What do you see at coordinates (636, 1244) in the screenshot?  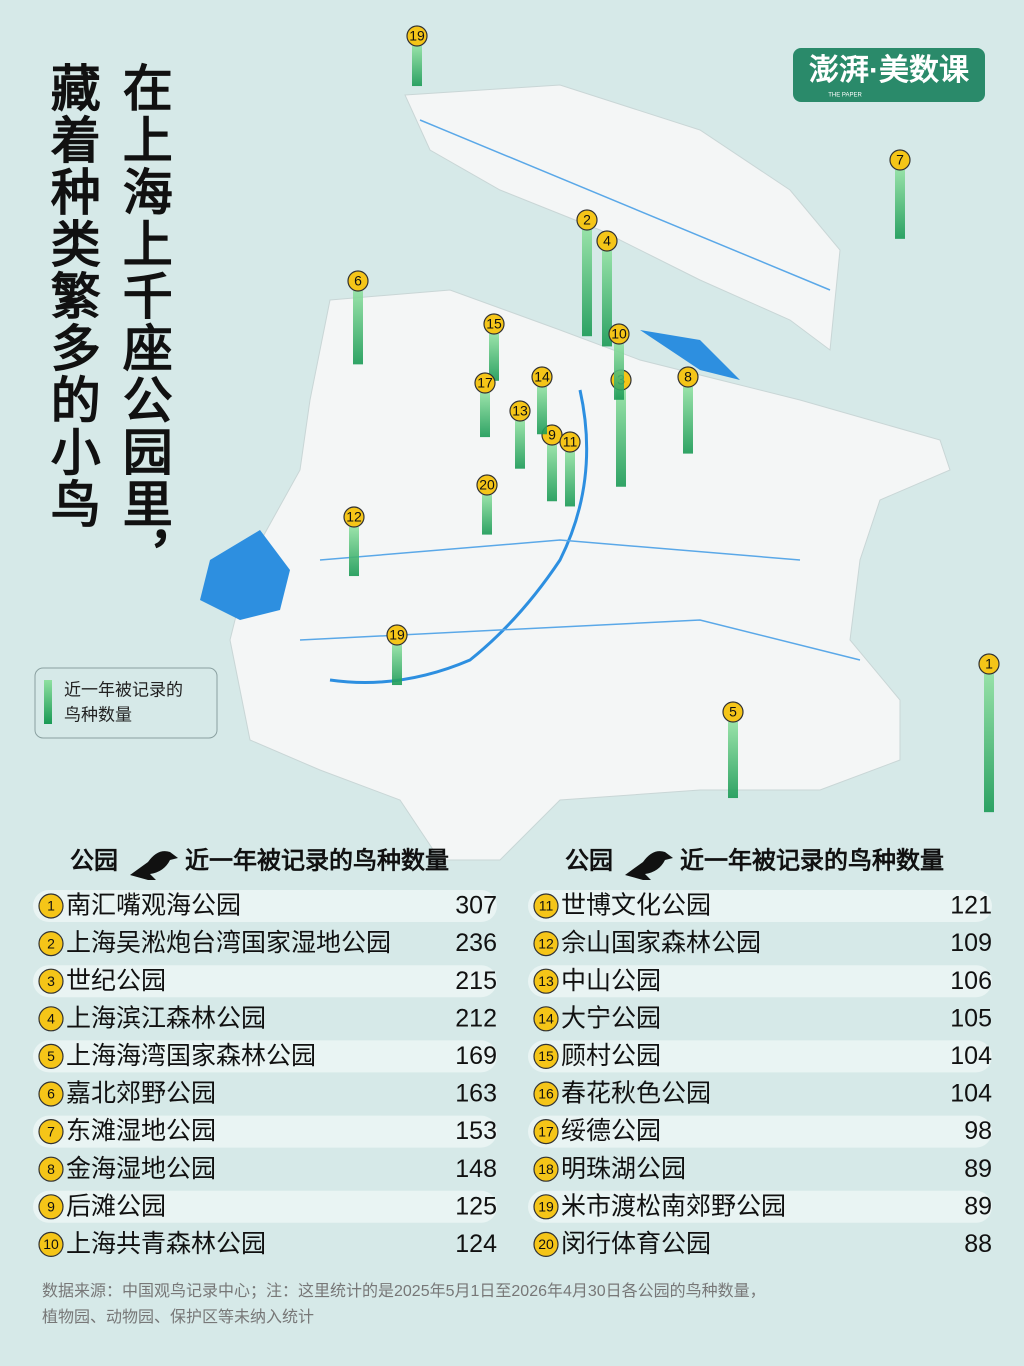 I see `park-name: 闵行体育公园` at bounding box center [636, 1244].